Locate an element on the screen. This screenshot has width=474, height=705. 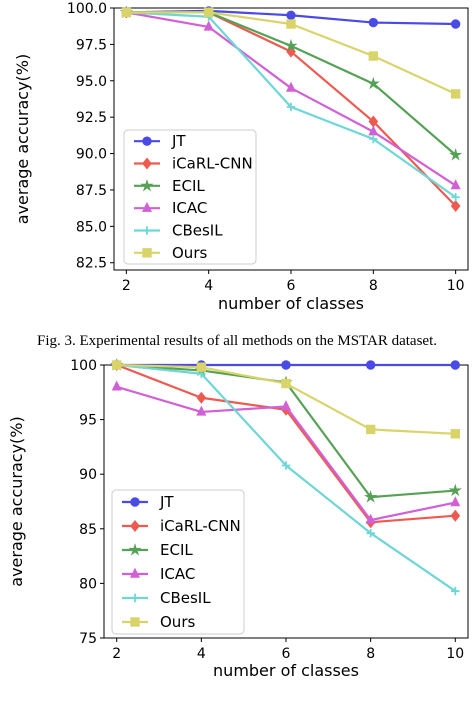
y-tick-label: 85.0 is located at coordinates (91, 227).